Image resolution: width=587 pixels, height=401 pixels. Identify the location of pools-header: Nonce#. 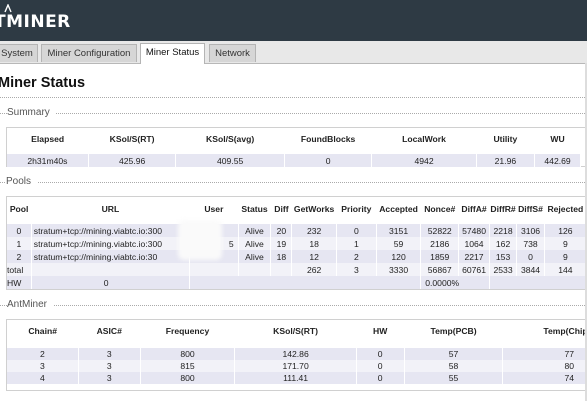
(440, 208).